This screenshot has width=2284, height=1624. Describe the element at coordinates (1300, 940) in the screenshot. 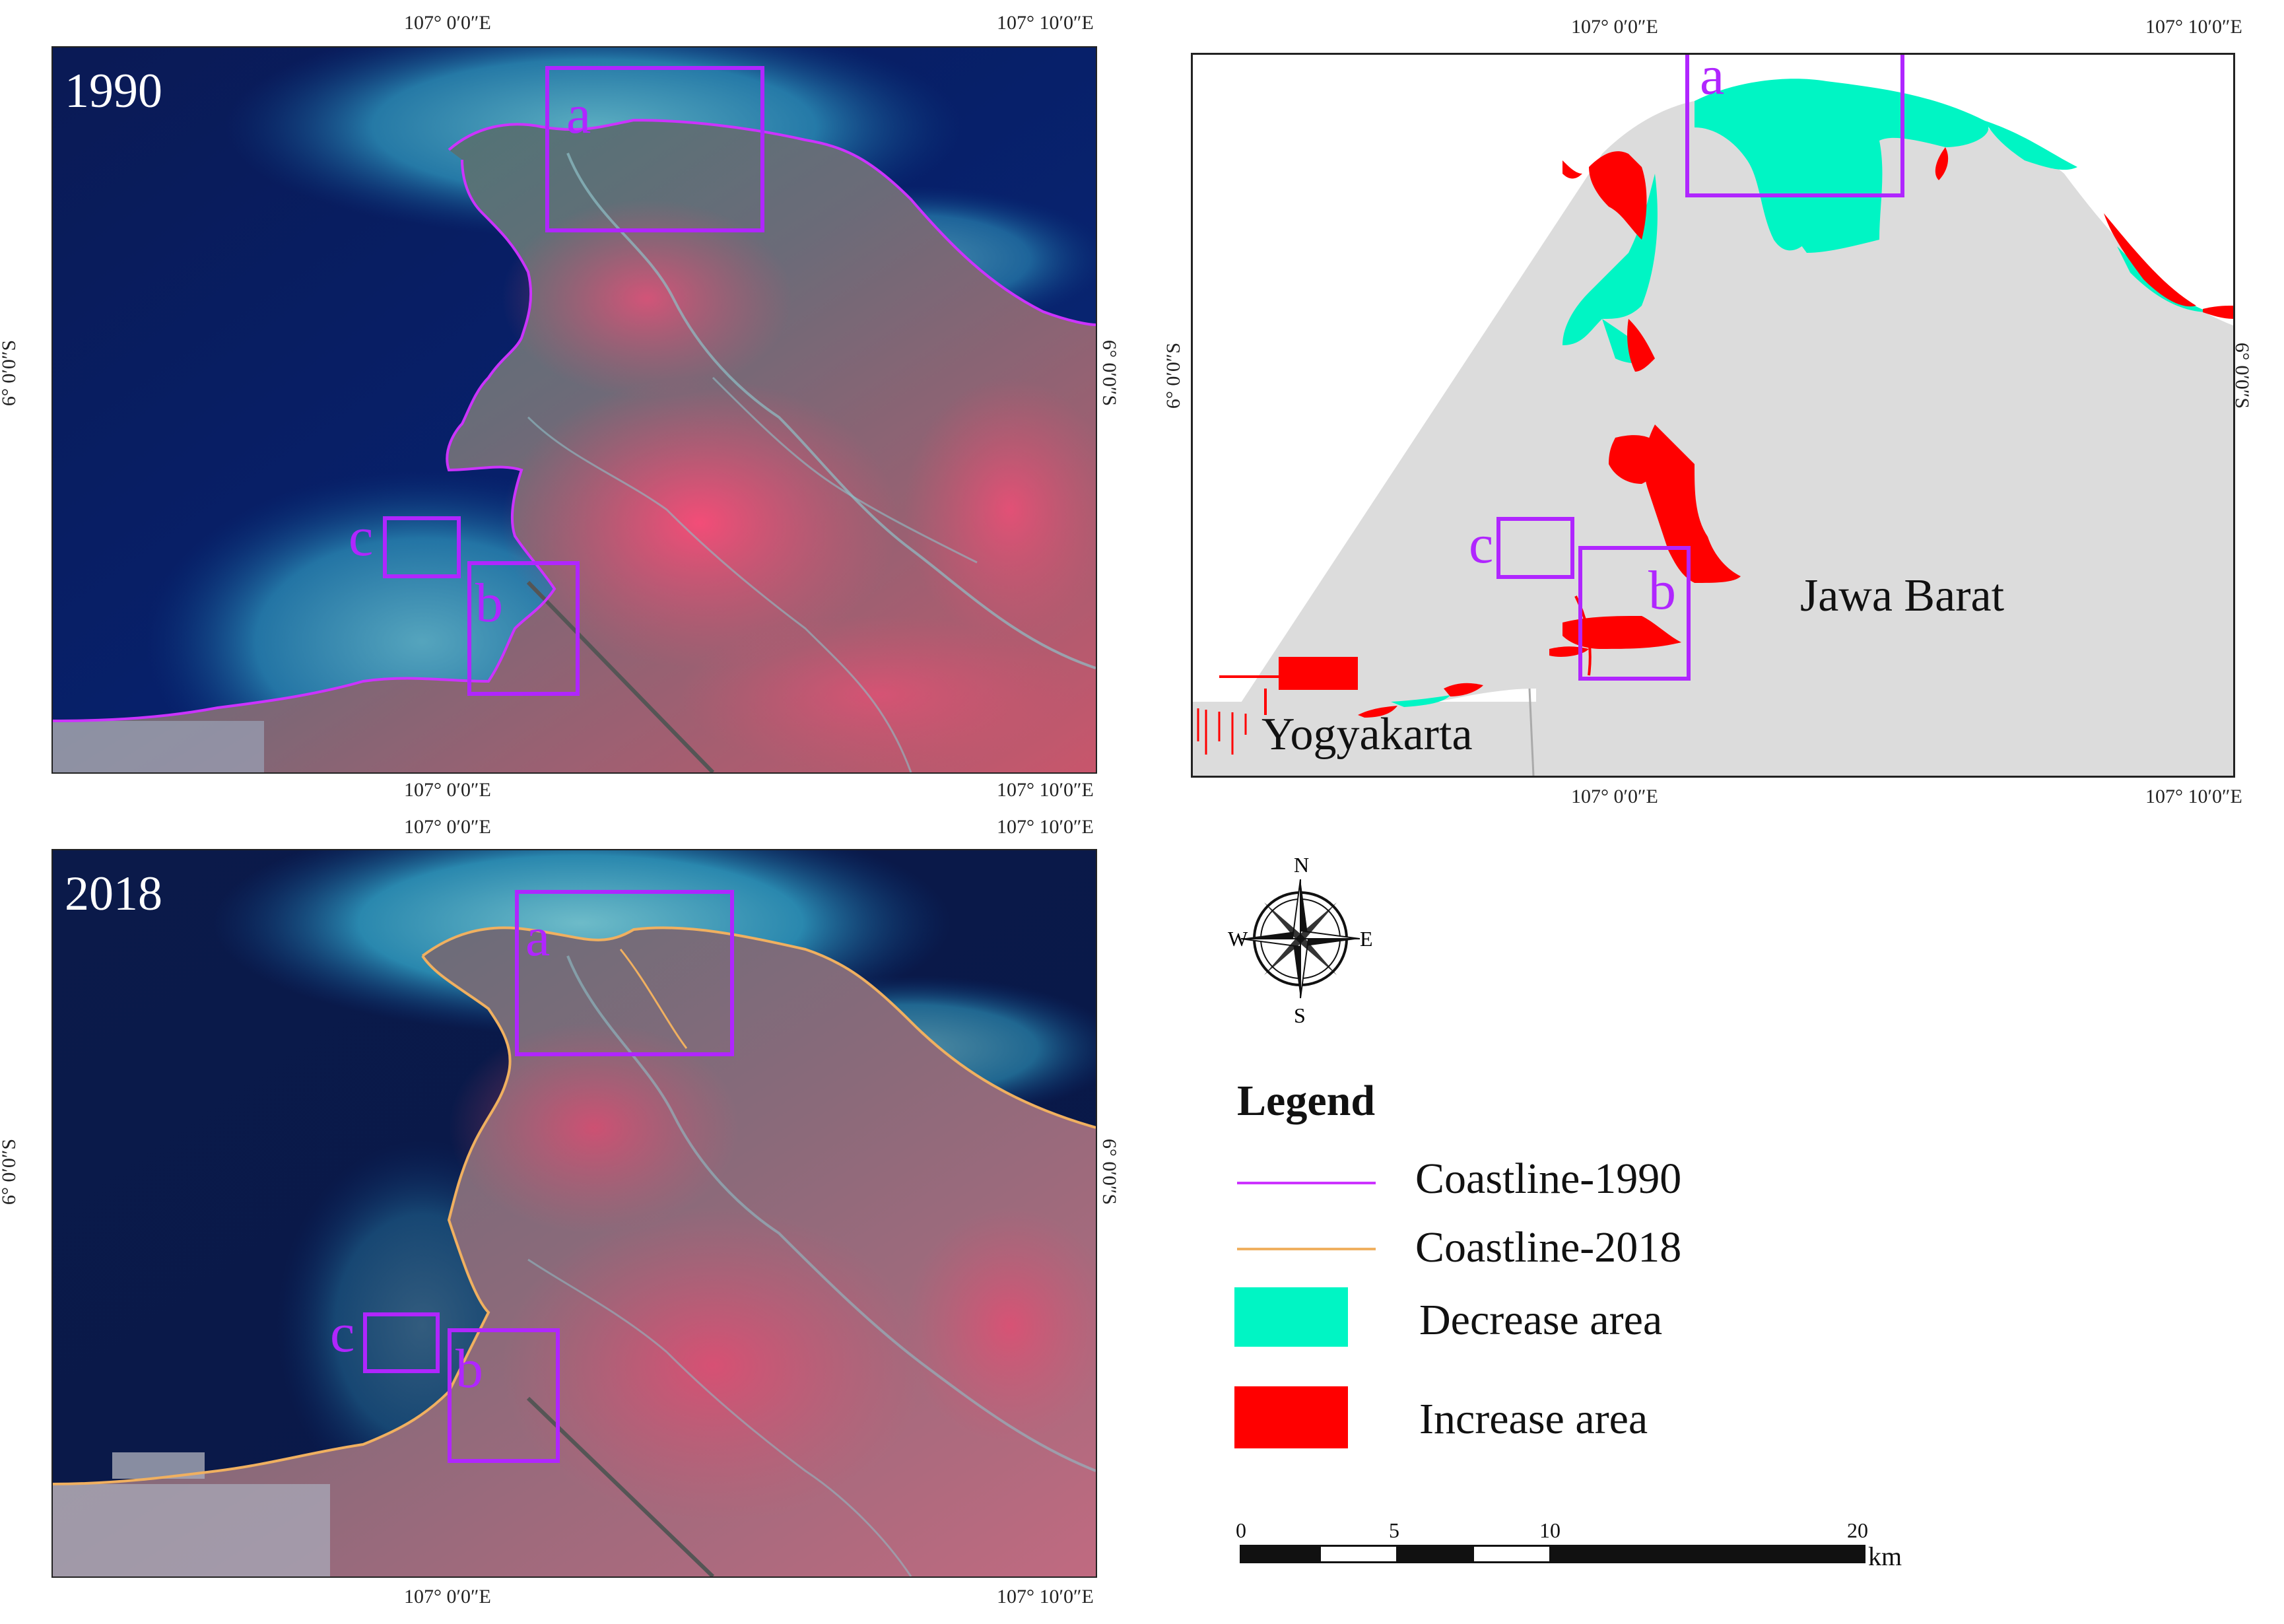

I see `north-arrow: N S W E` at that location.